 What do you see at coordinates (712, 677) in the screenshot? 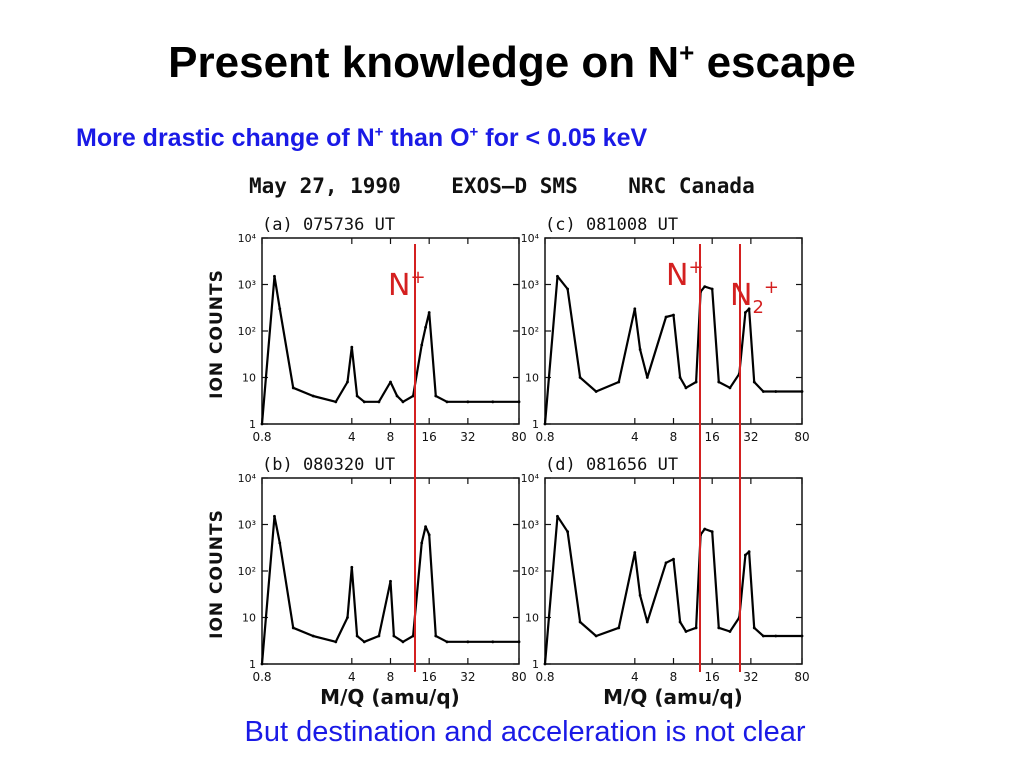
I see `x-tick-label: 16` at bounding box center [712, 677].